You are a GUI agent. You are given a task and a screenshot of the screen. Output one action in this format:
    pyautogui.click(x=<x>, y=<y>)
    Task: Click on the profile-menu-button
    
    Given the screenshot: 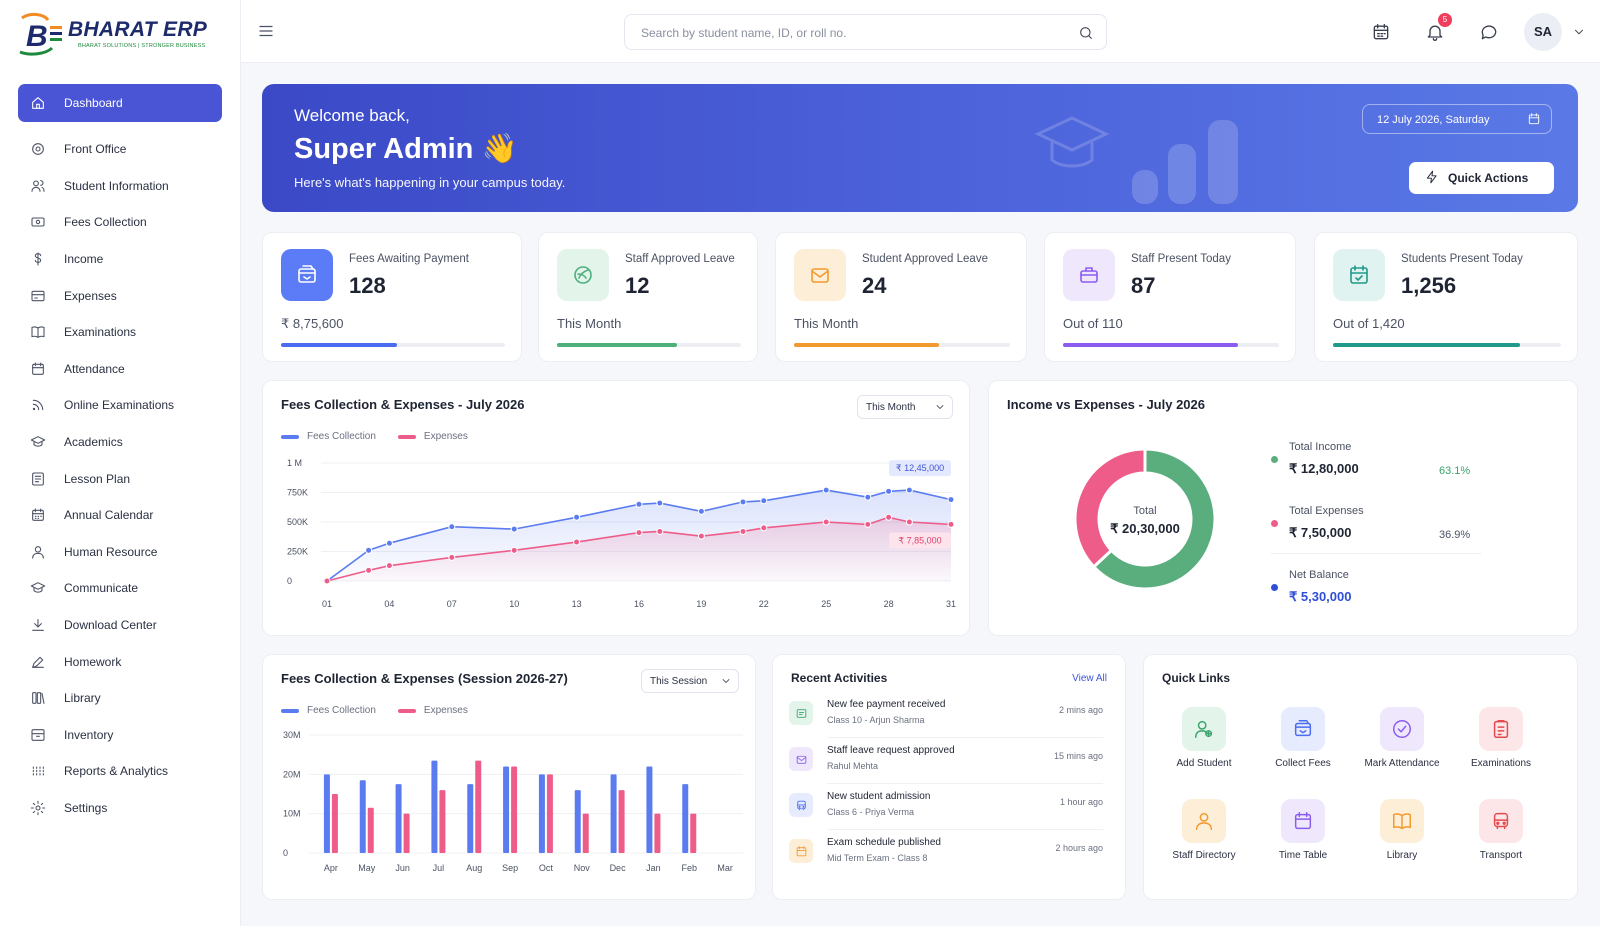 What is the action you would take?
    pyautogui.click(x=1579, y=32)
    